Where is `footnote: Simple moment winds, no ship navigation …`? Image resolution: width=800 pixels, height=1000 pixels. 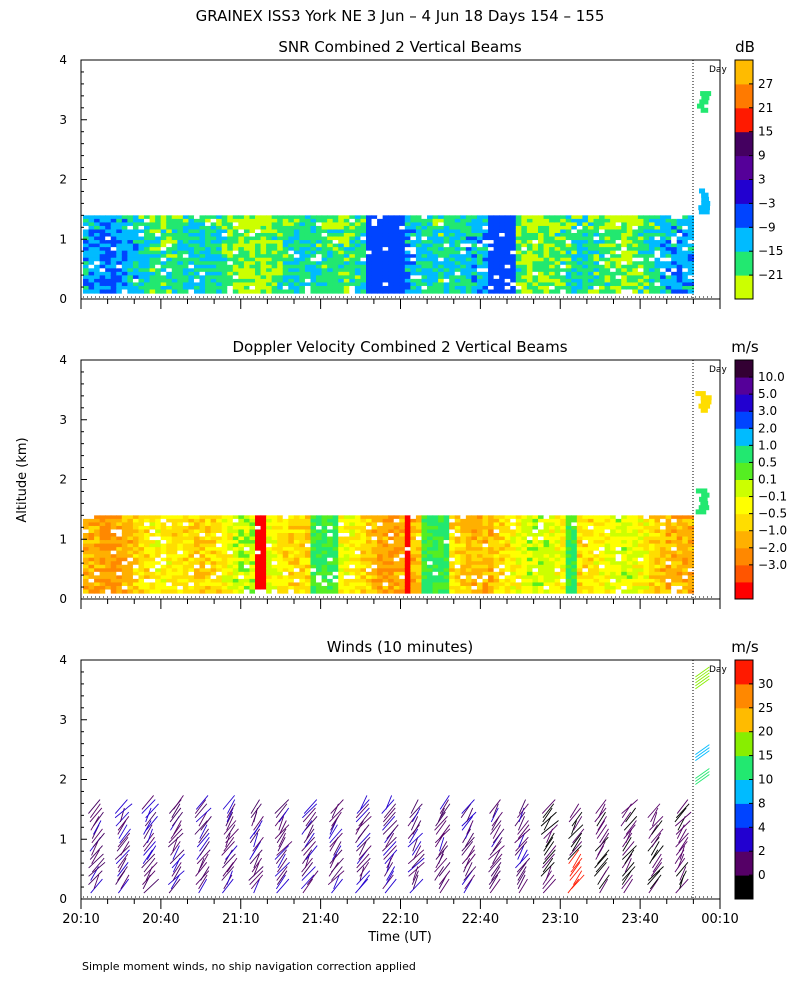 footnote: Simple moment winds, no ship navigation … is located at coordinates (249, 966).